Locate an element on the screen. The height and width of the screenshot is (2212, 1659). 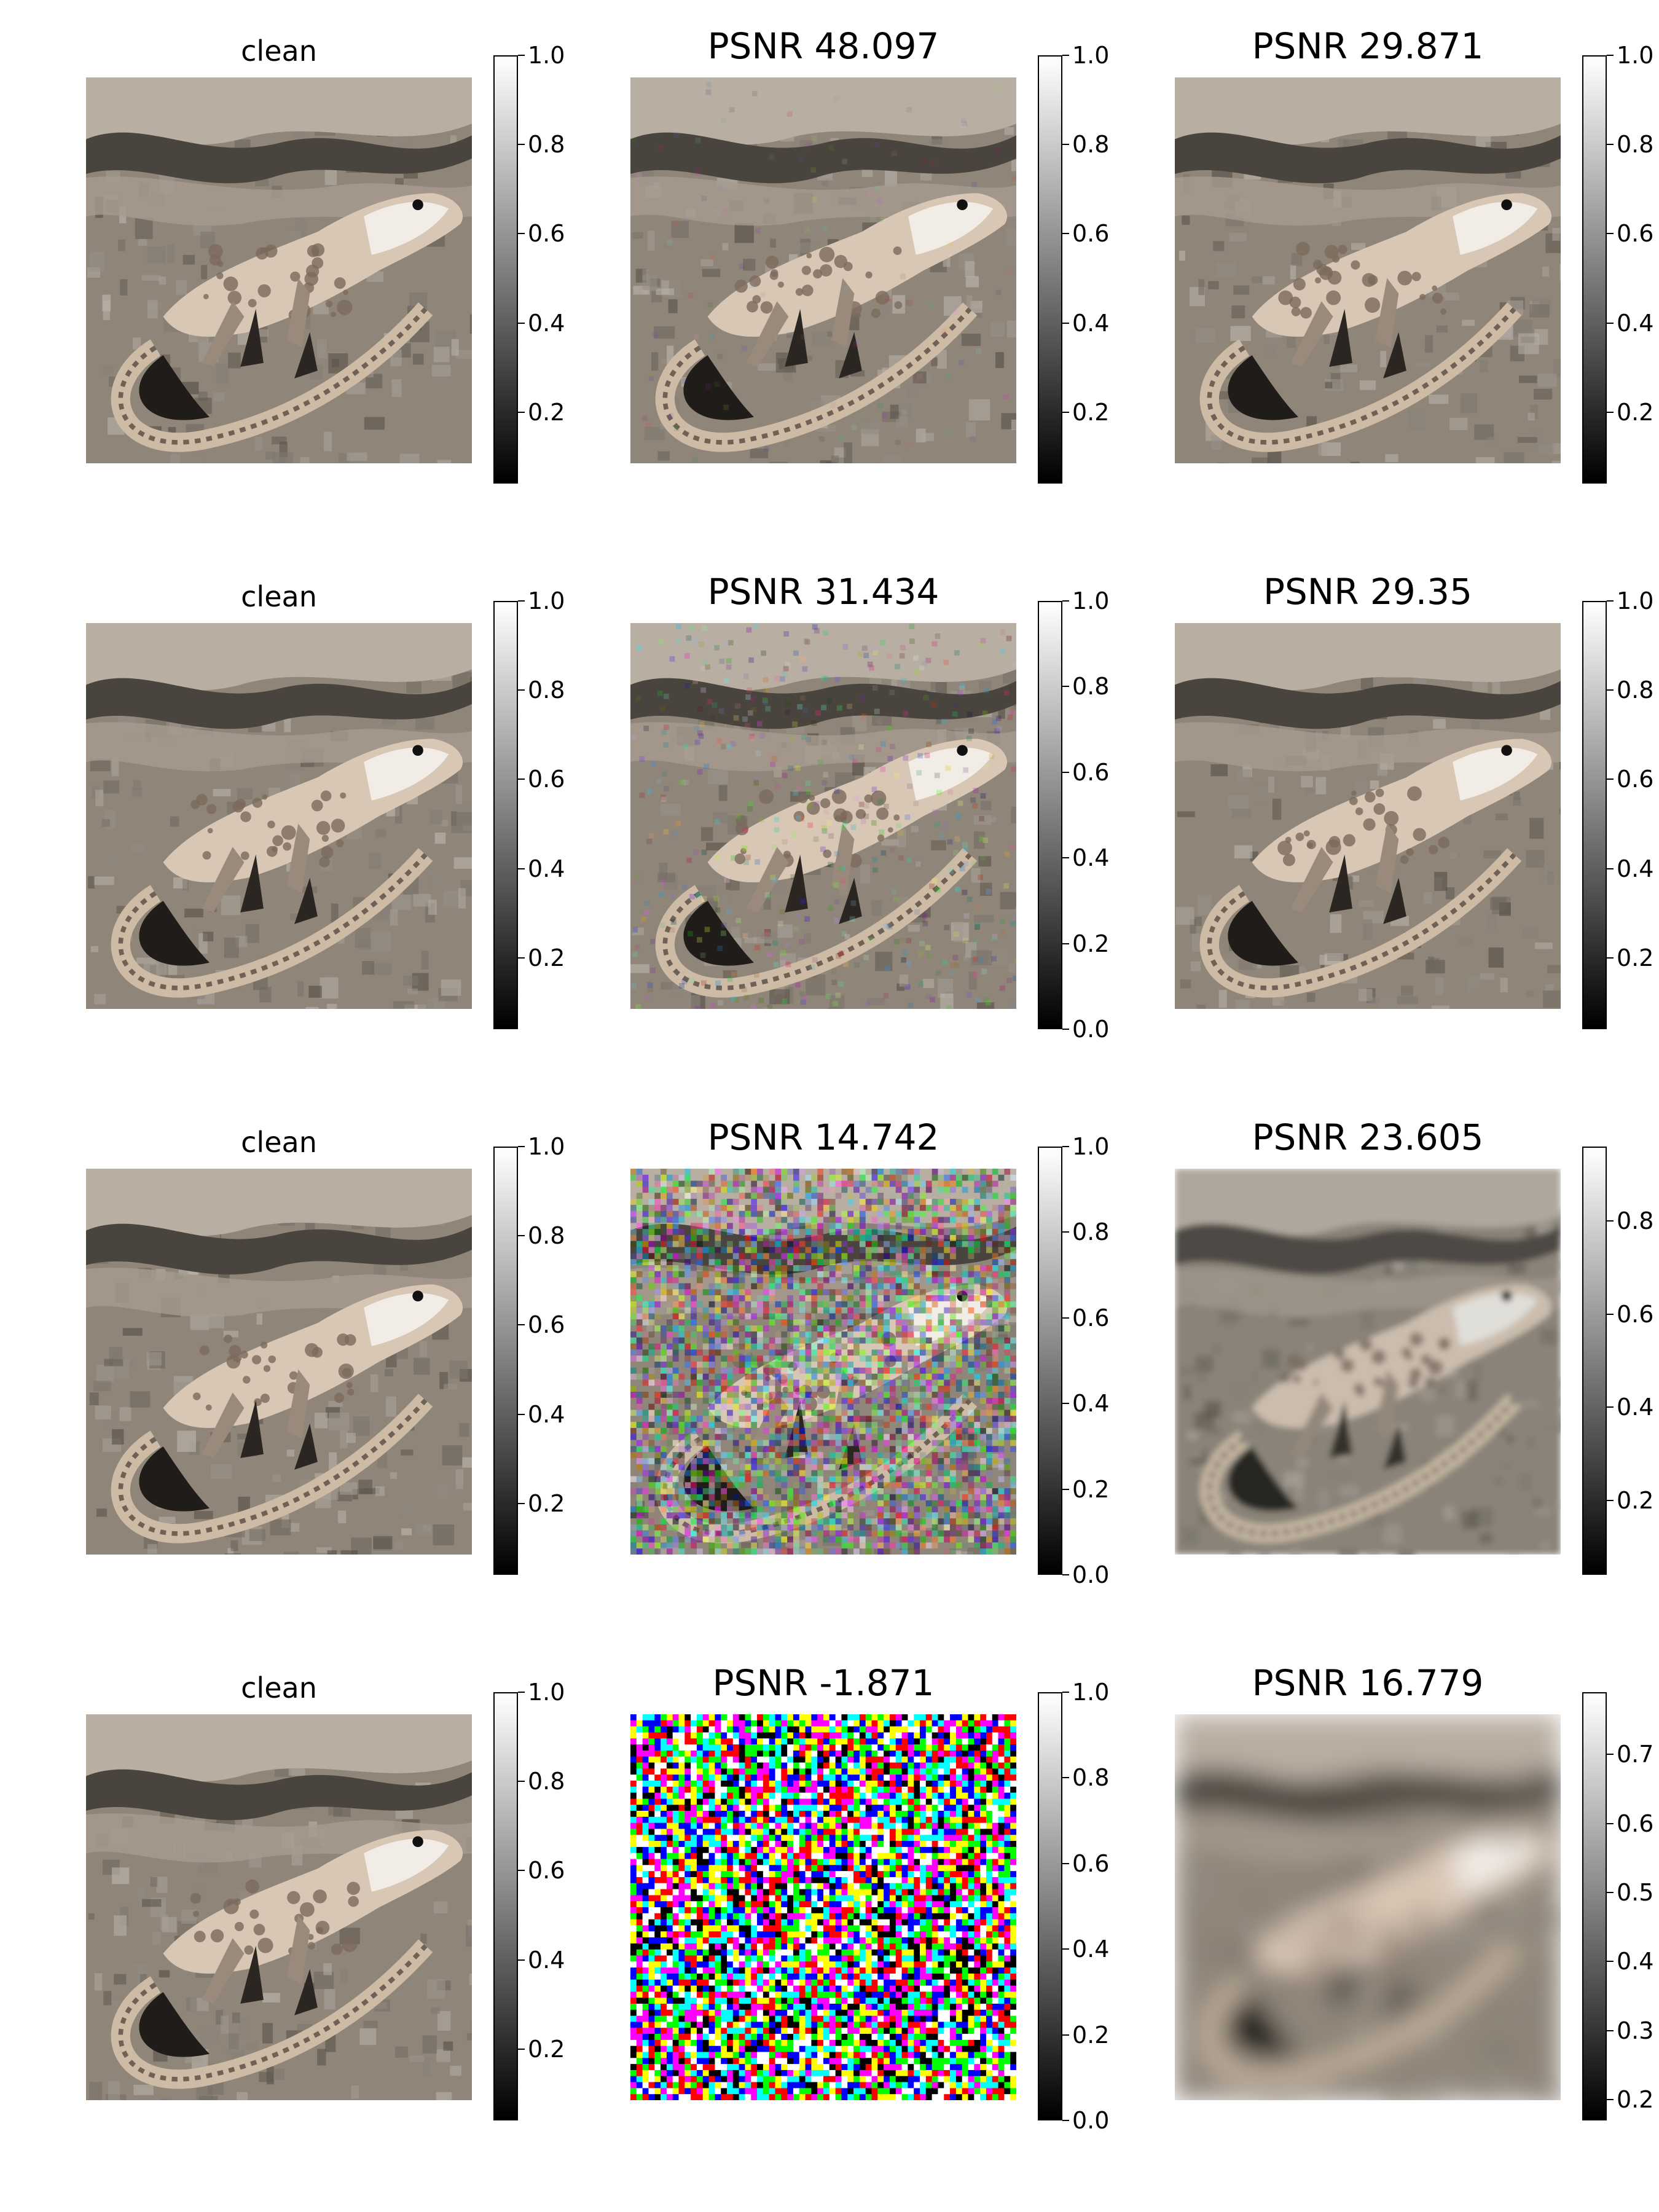
panel-image-noisy-light is located at coordinates (823, 816).